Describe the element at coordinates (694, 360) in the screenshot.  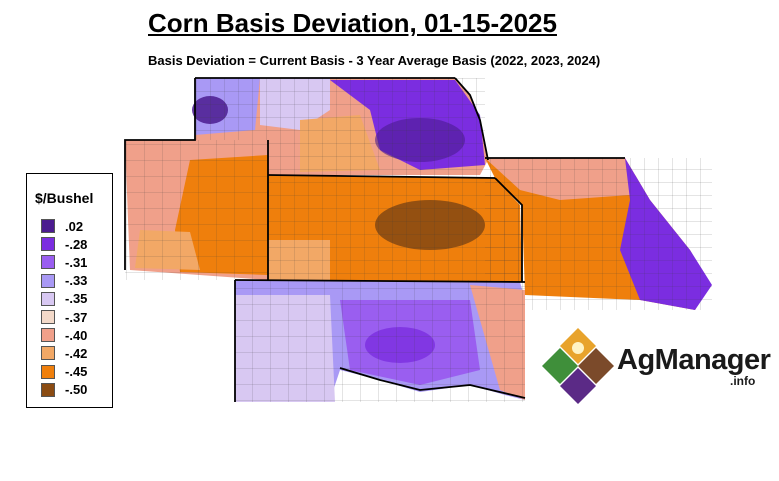
I see `agmanager-logo-text: AgManager` at that location.